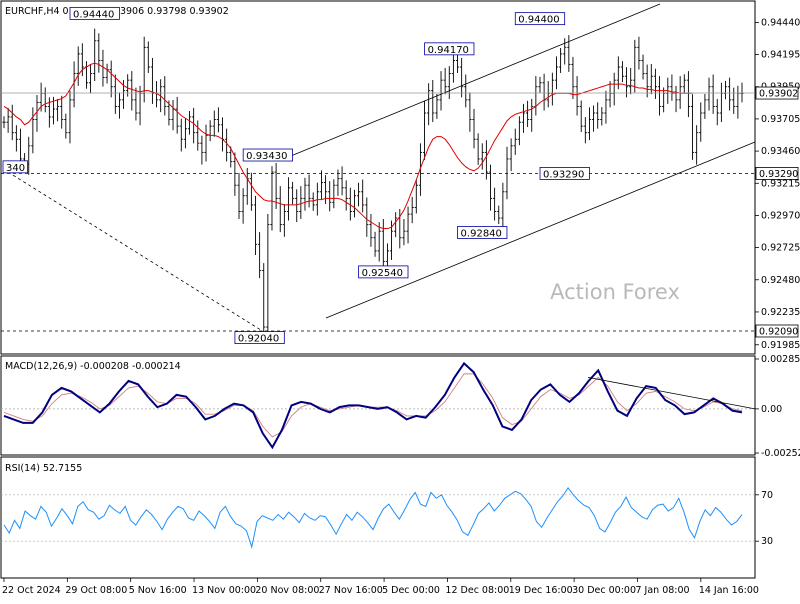 The height and width of the screenshot is (604, 800). What do you see at coordinates (96, 590) in the screenshot?
I see `time-tick-label: 29 Oct 08:00` at bounding box center [96, 590].